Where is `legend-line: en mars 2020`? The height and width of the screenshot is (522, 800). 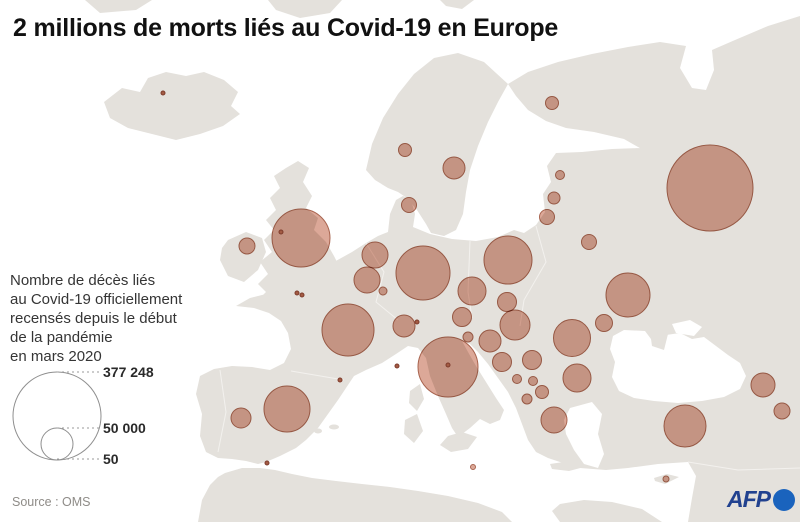
legend-line: en mars 2020 is located at coordinates (56, 356).